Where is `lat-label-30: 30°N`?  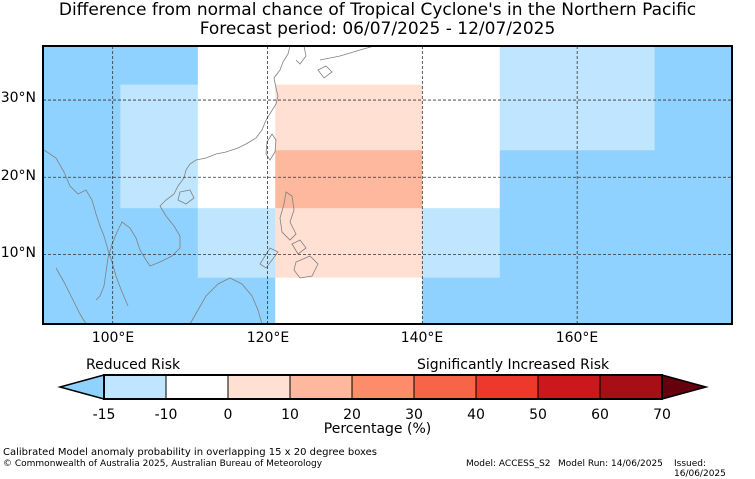 lat-label-30: 30°N is located at coordinates (18, 98).